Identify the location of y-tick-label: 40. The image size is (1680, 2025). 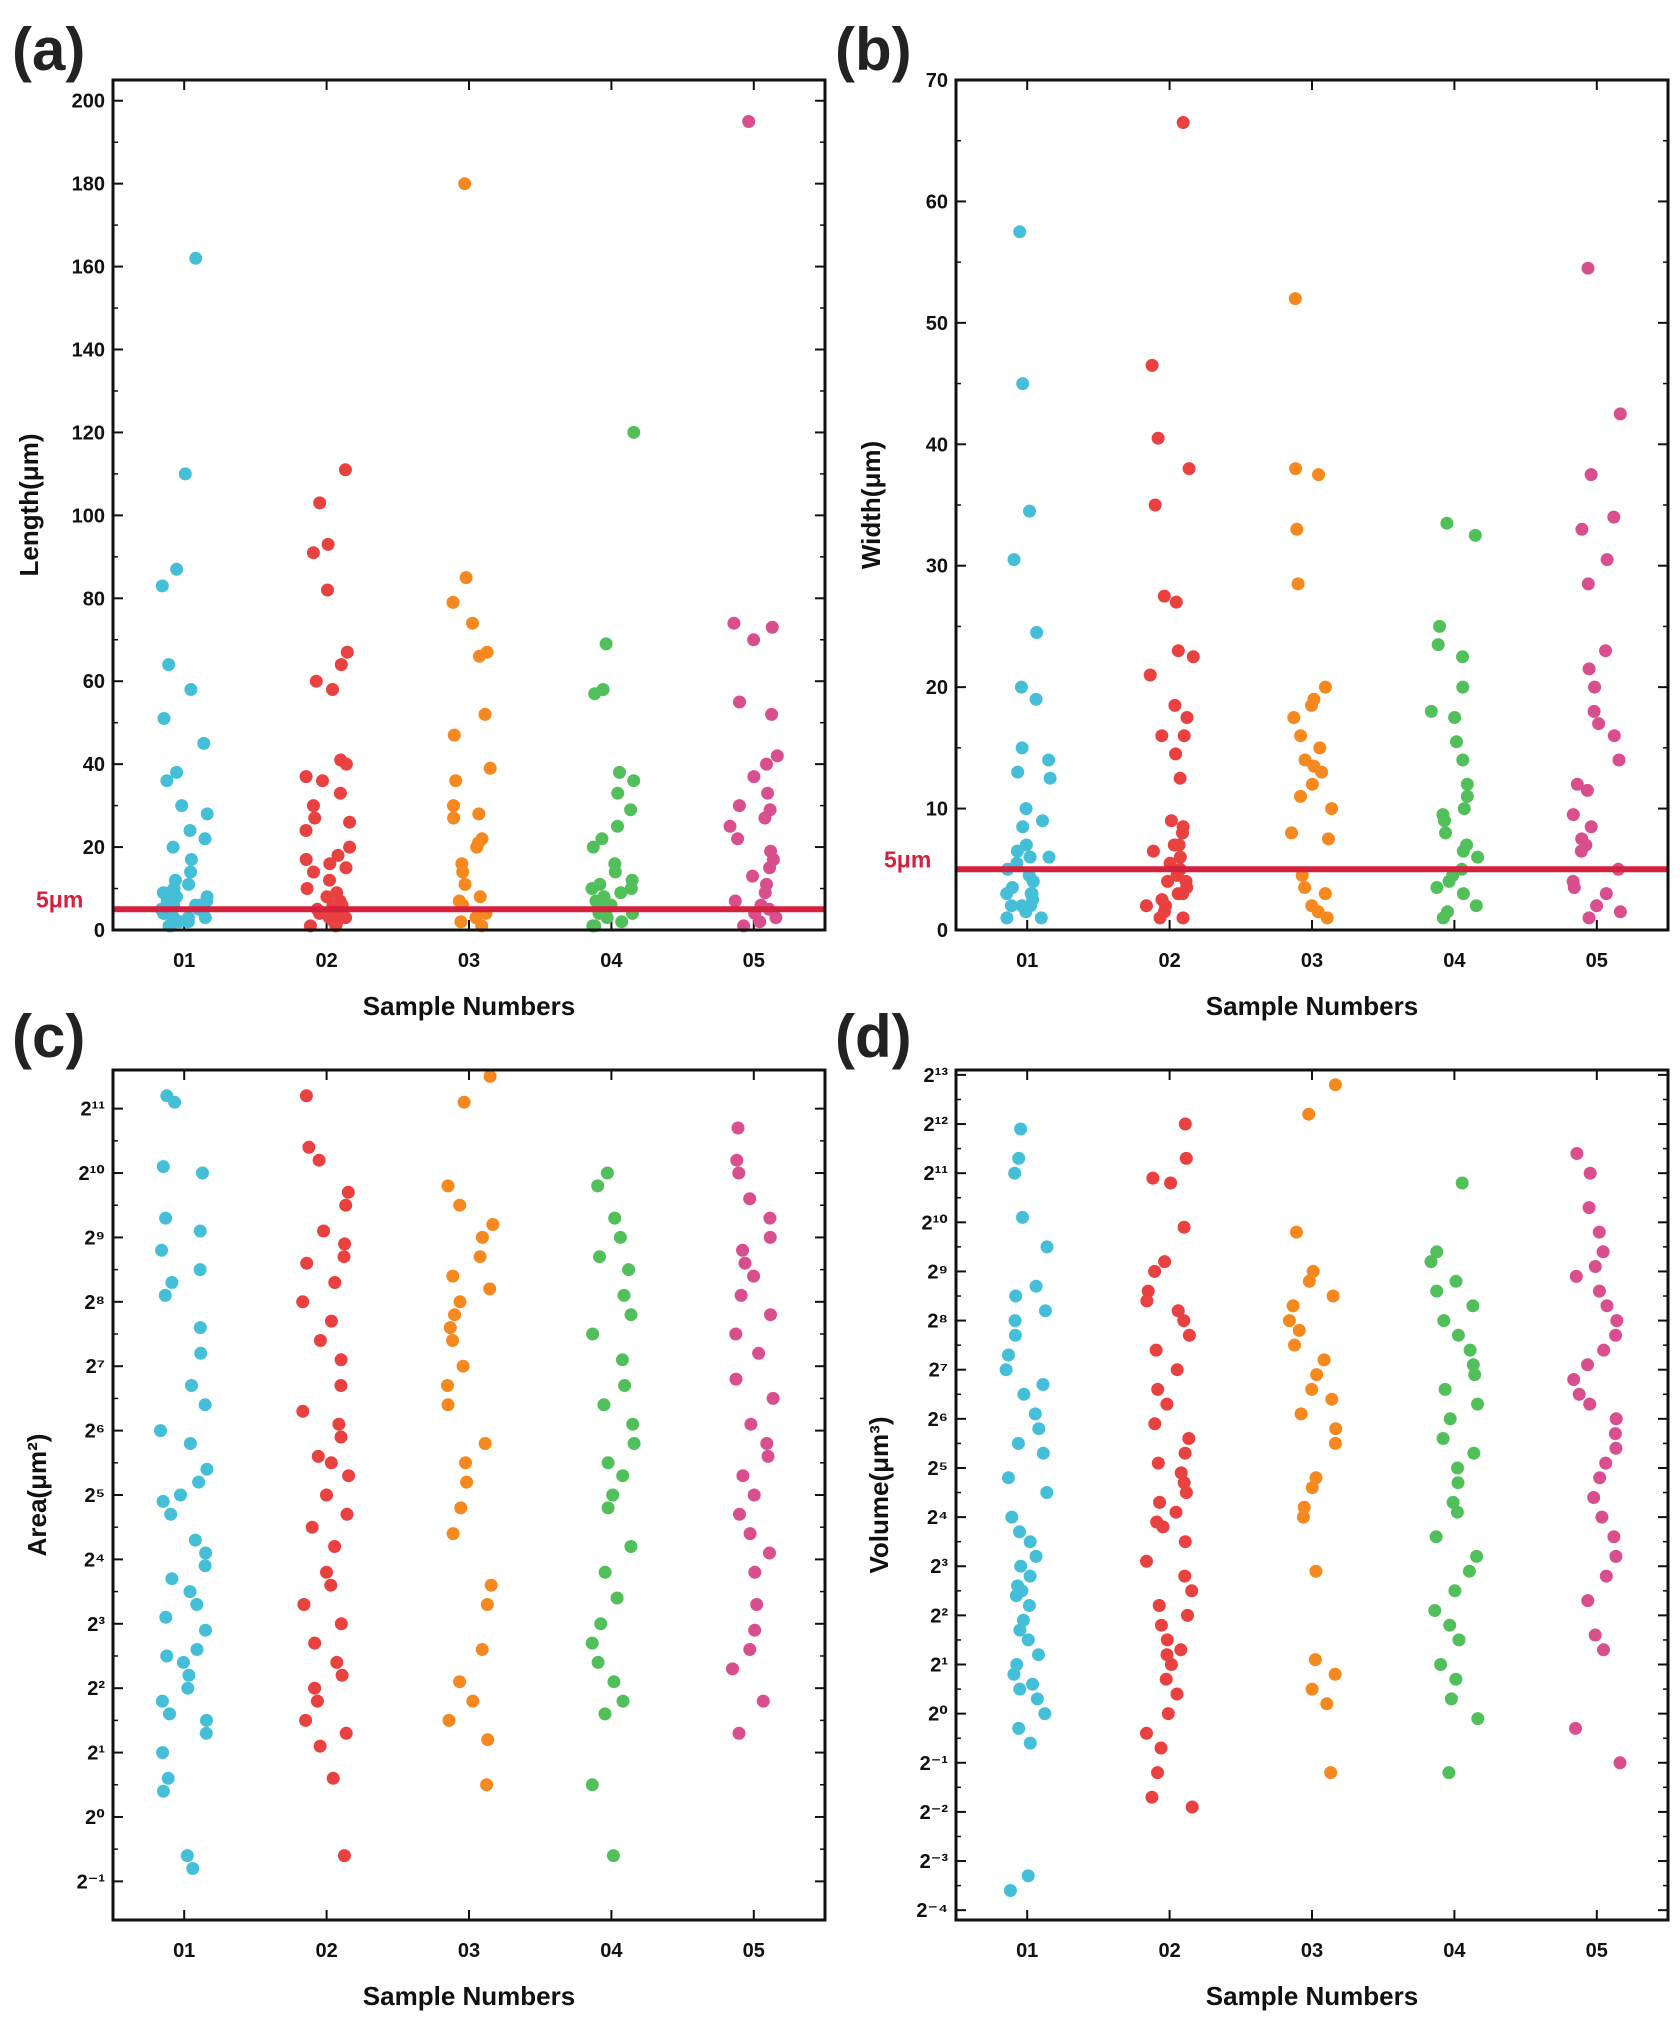
(94, 765).